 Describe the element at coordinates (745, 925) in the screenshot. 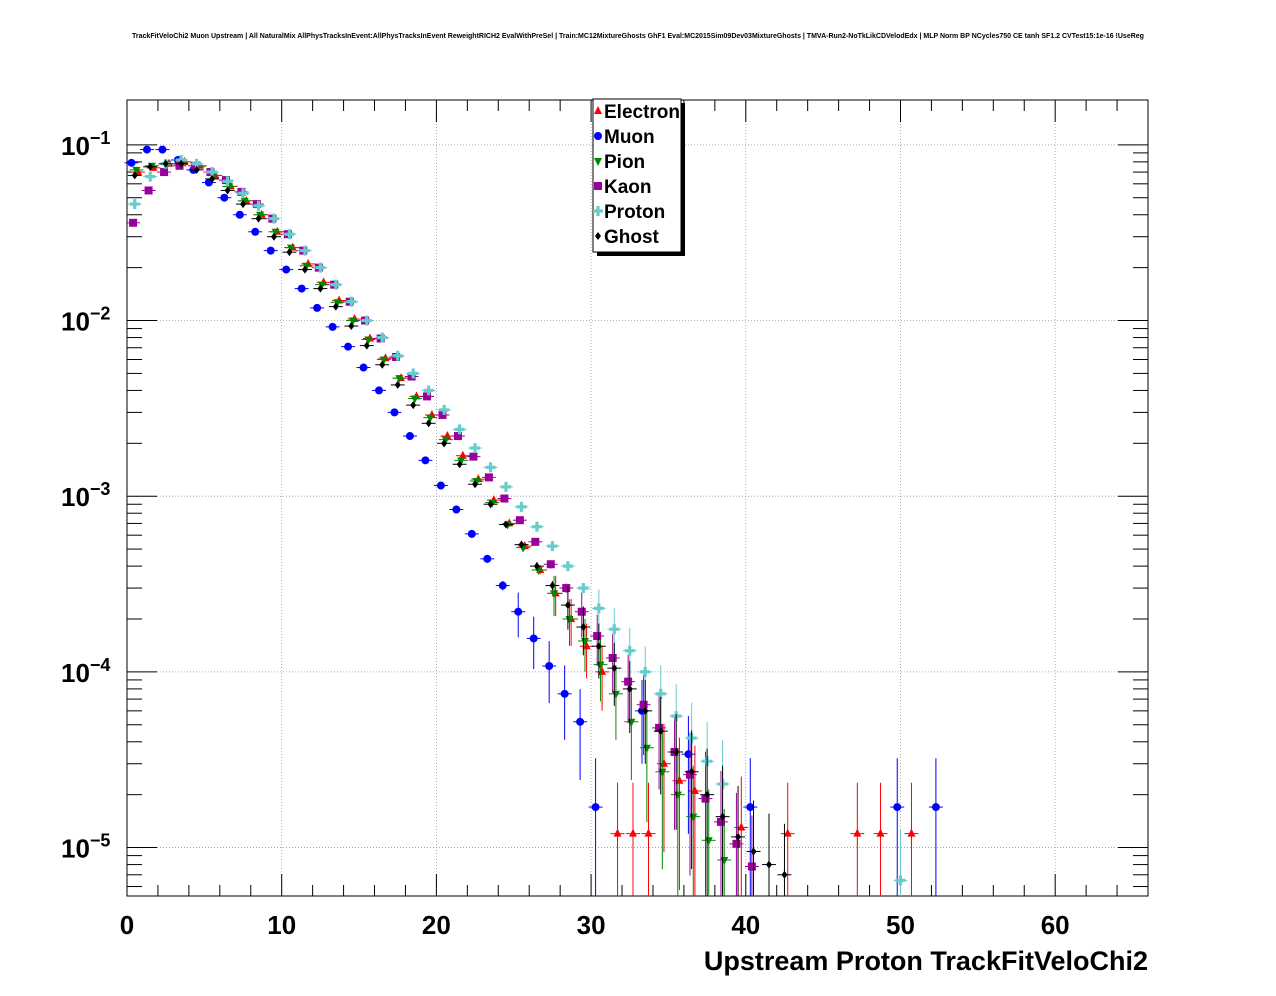

I see `x-tick-label: 40` at that location.